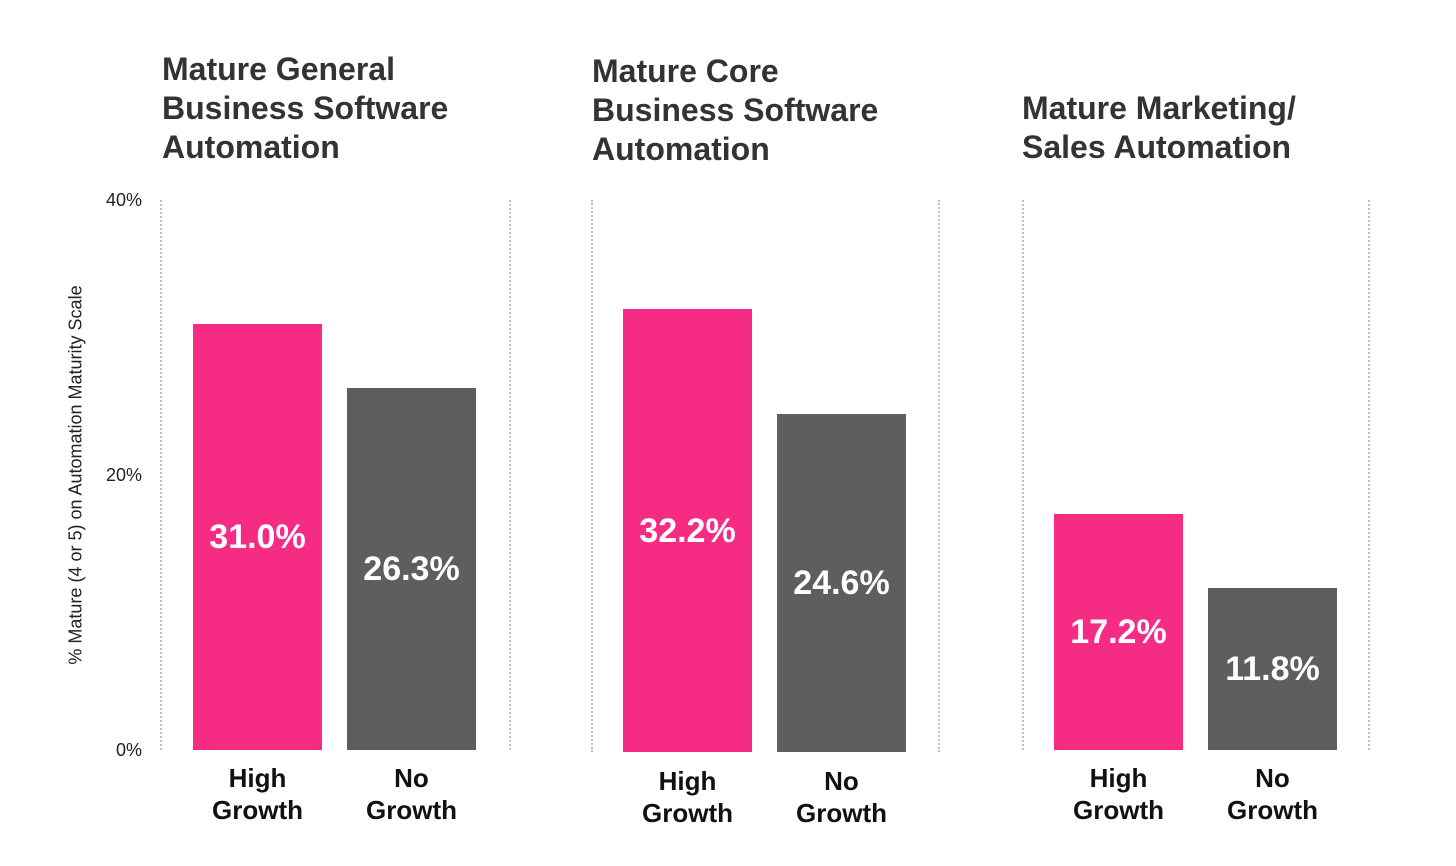  What do you see at coordinates (123, 475) in the screenshot?
I see `y-tick-label: 20%` at bounding box center [123, 475].